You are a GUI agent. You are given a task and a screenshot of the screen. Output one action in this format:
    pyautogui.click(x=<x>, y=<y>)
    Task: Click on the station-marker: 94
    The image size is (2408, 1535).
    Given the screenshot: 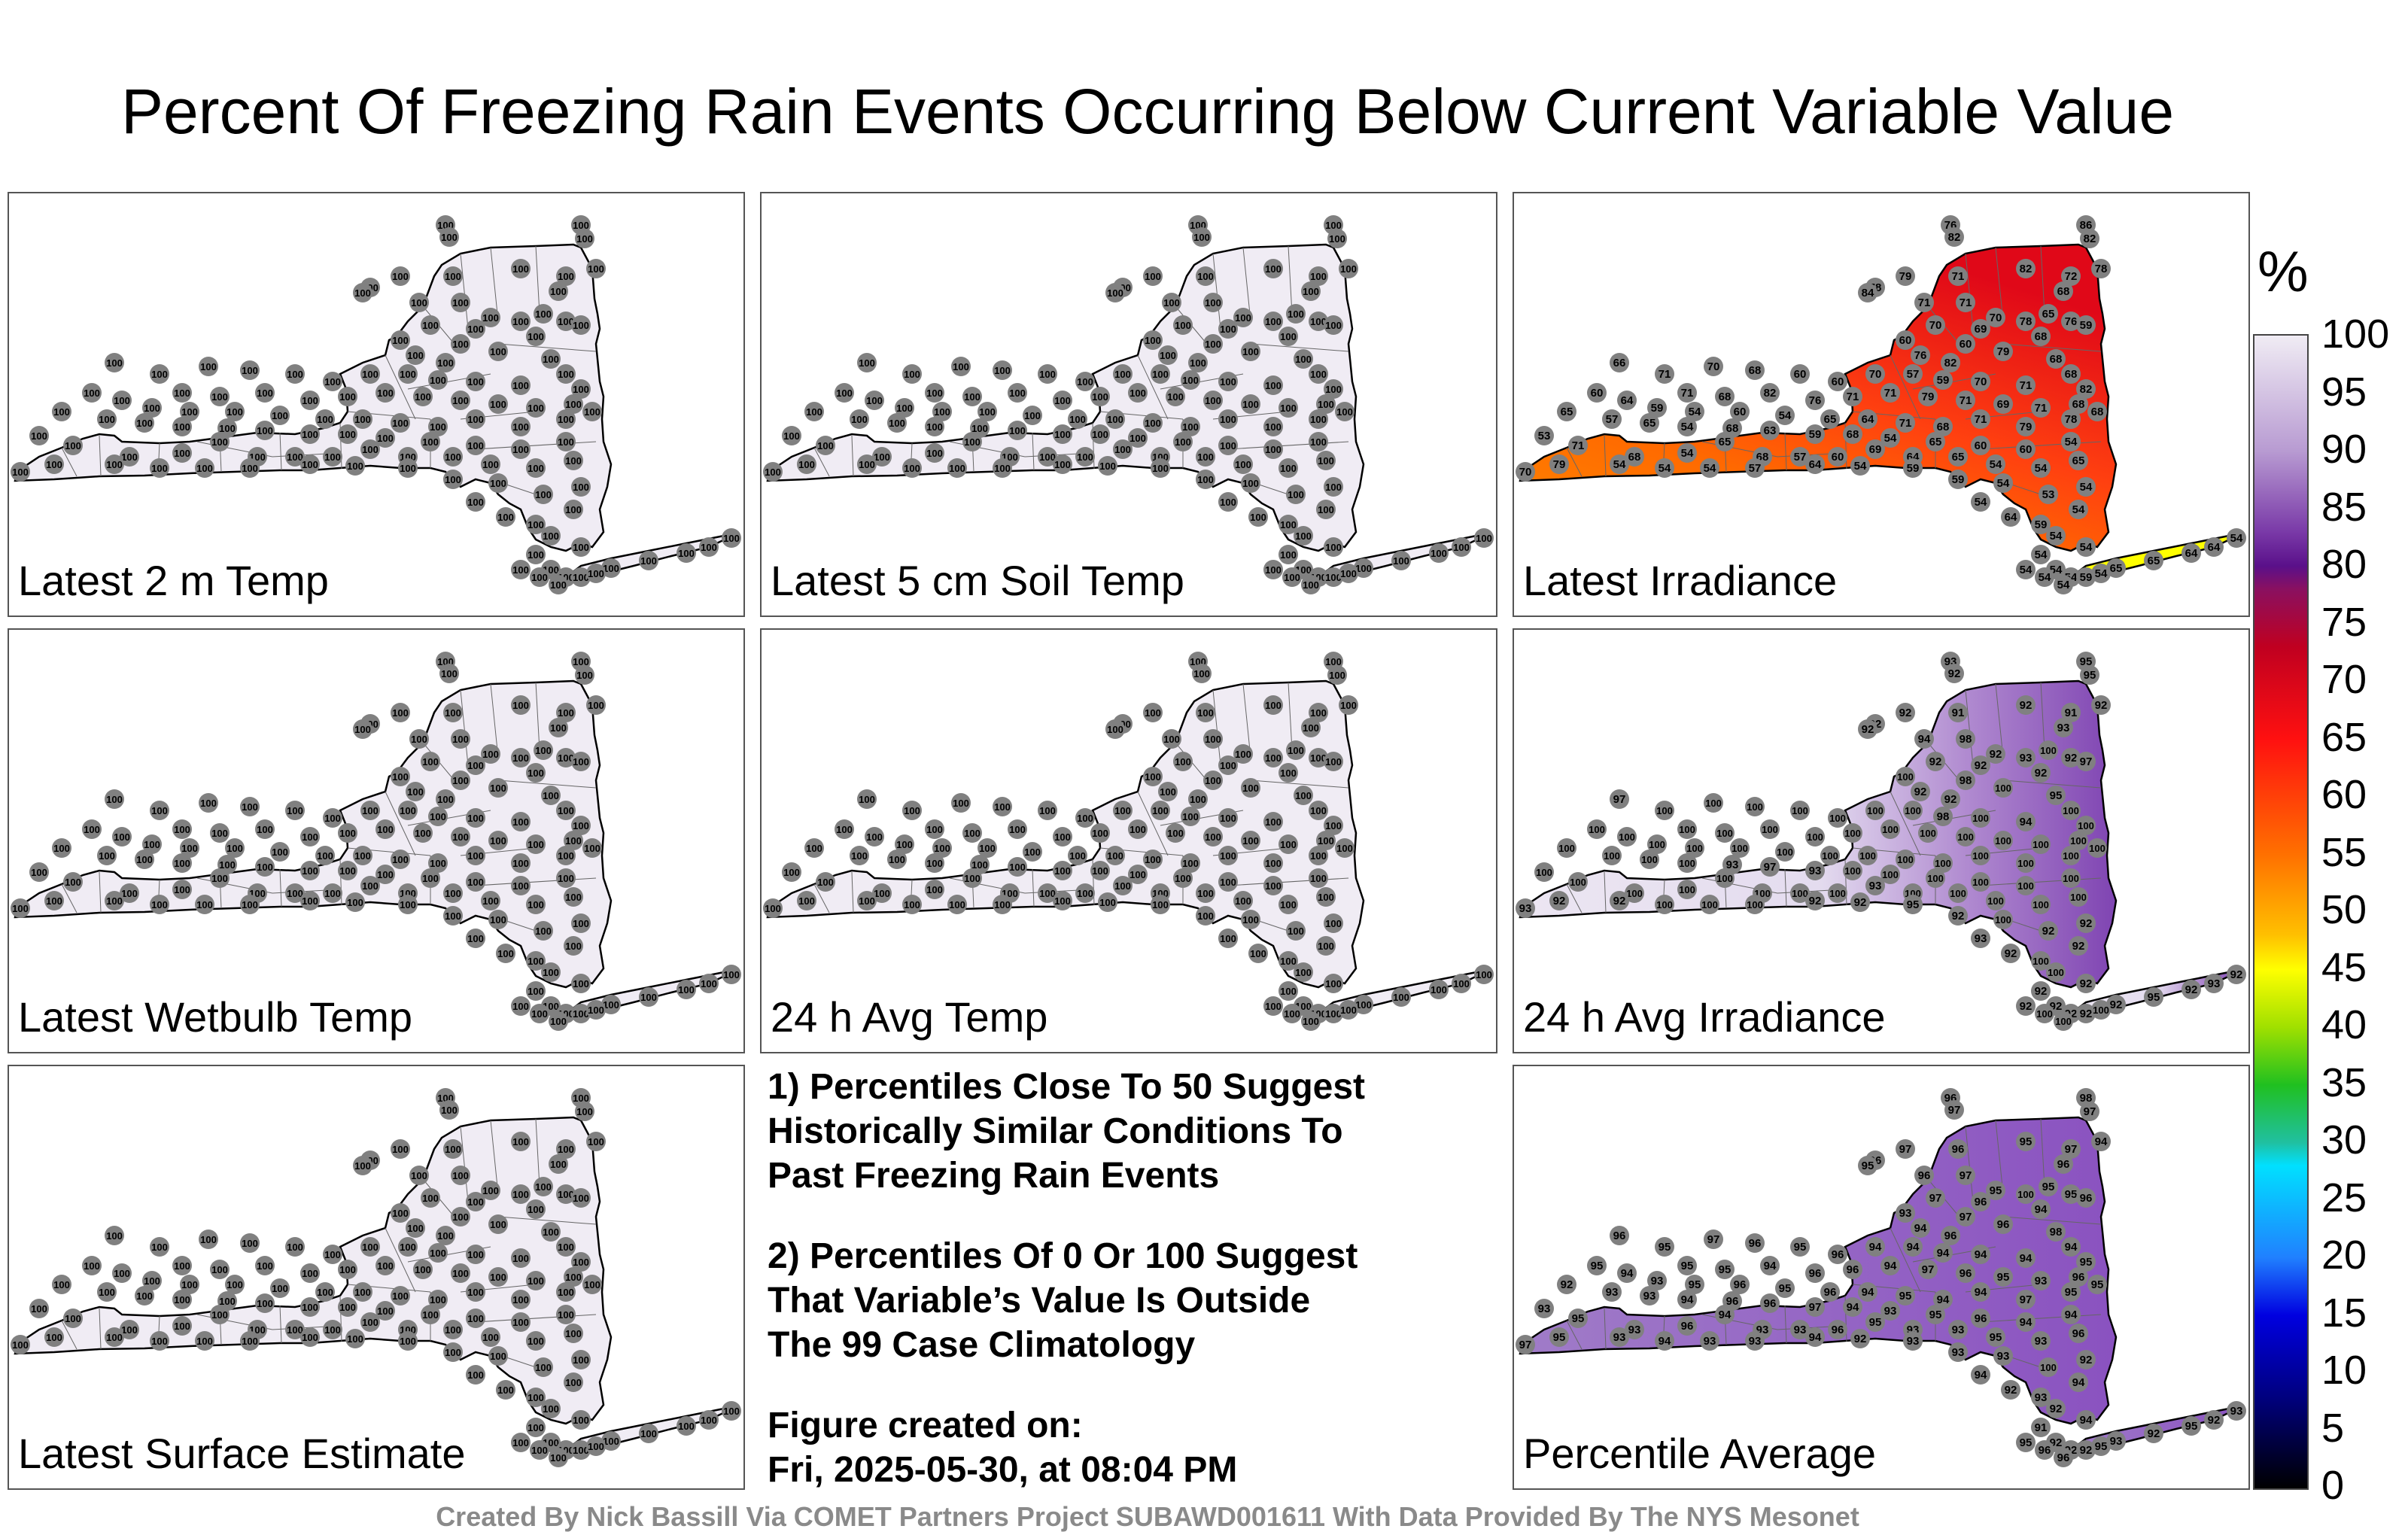 What is the action you would take?
    pyautogui.click(x=1943, y=1253)
    